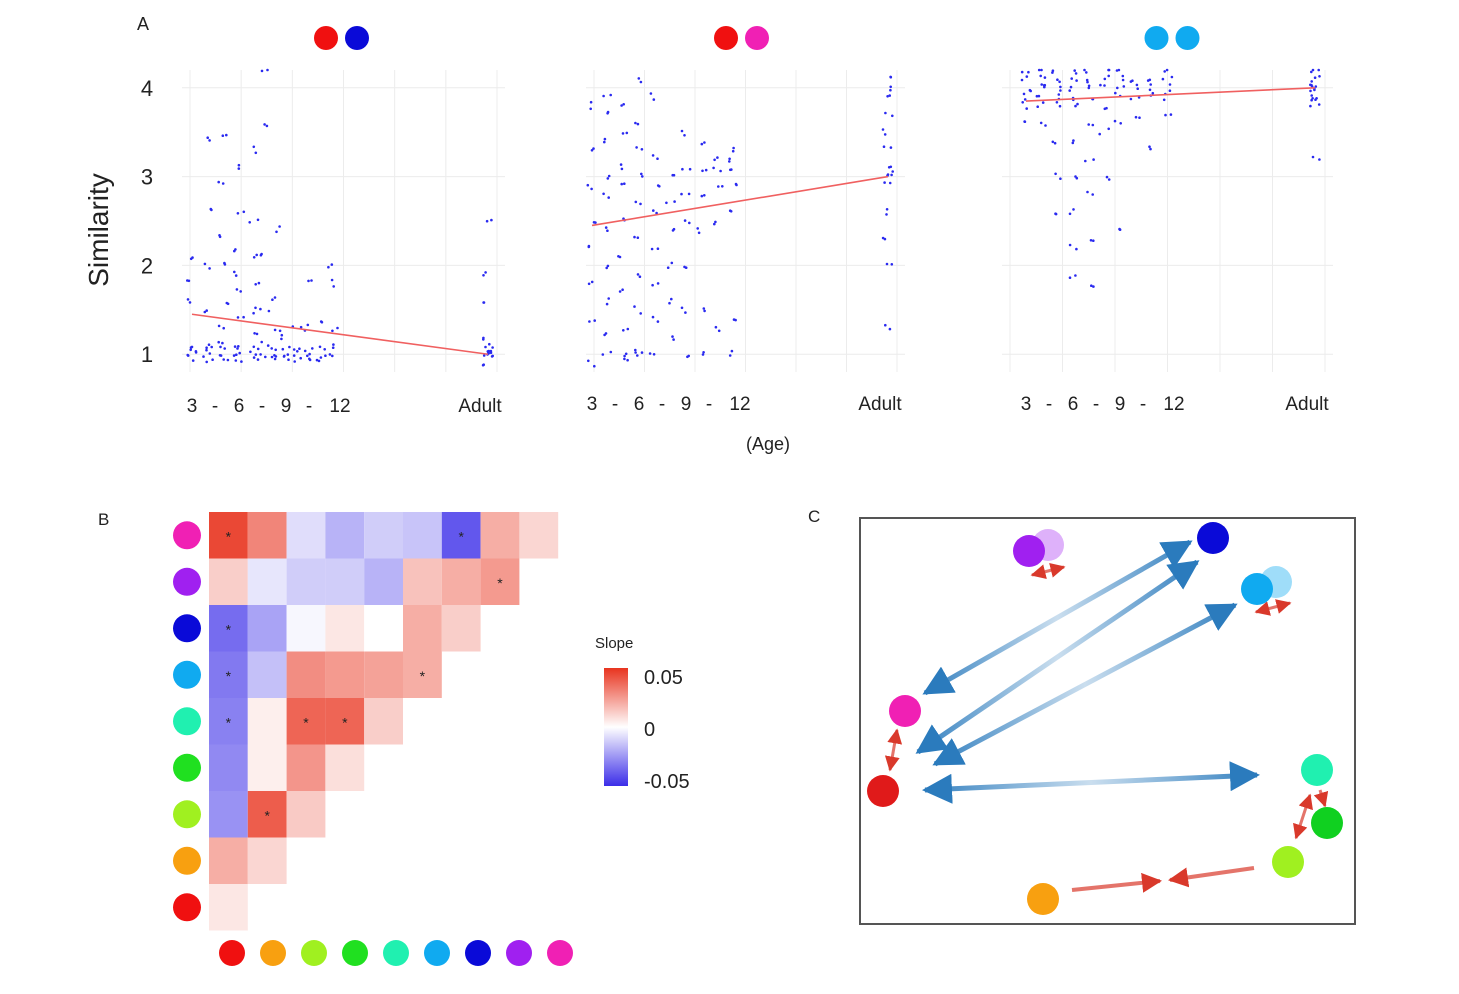 Image resolution: width=1459 pixels, height=994 pixels. Describe the element at coordinates (893, 750) in the screenshot. I see `arrow-magenta-red` at that location.